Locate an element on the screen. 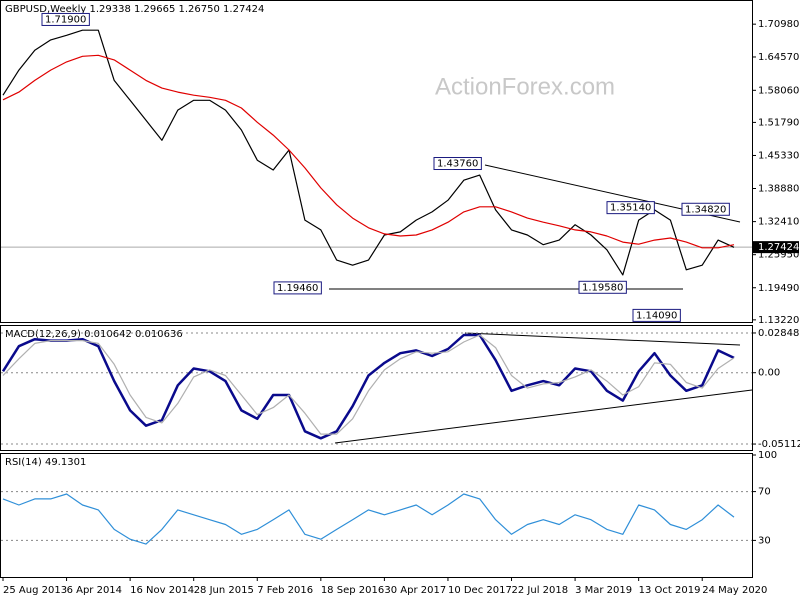 This screenshot has height=600, width=800. x-tick-label: 10 Dec 2017 is located at coordinates (480, 590).